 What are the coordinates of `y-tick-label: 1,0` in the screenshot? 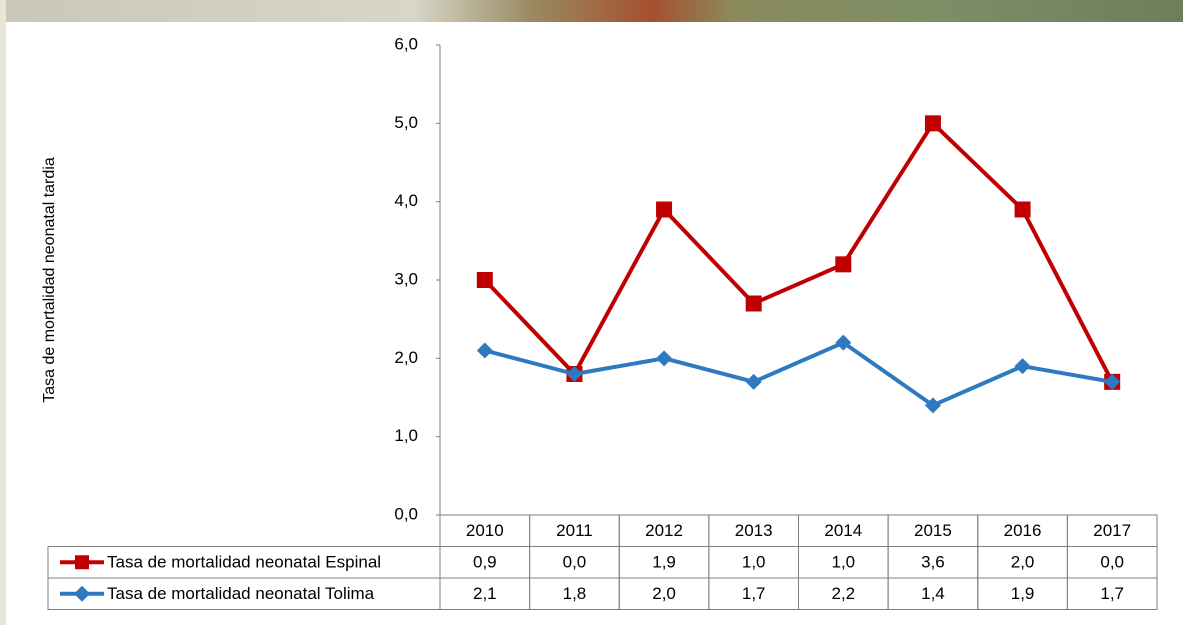 It's located at (406, 435).